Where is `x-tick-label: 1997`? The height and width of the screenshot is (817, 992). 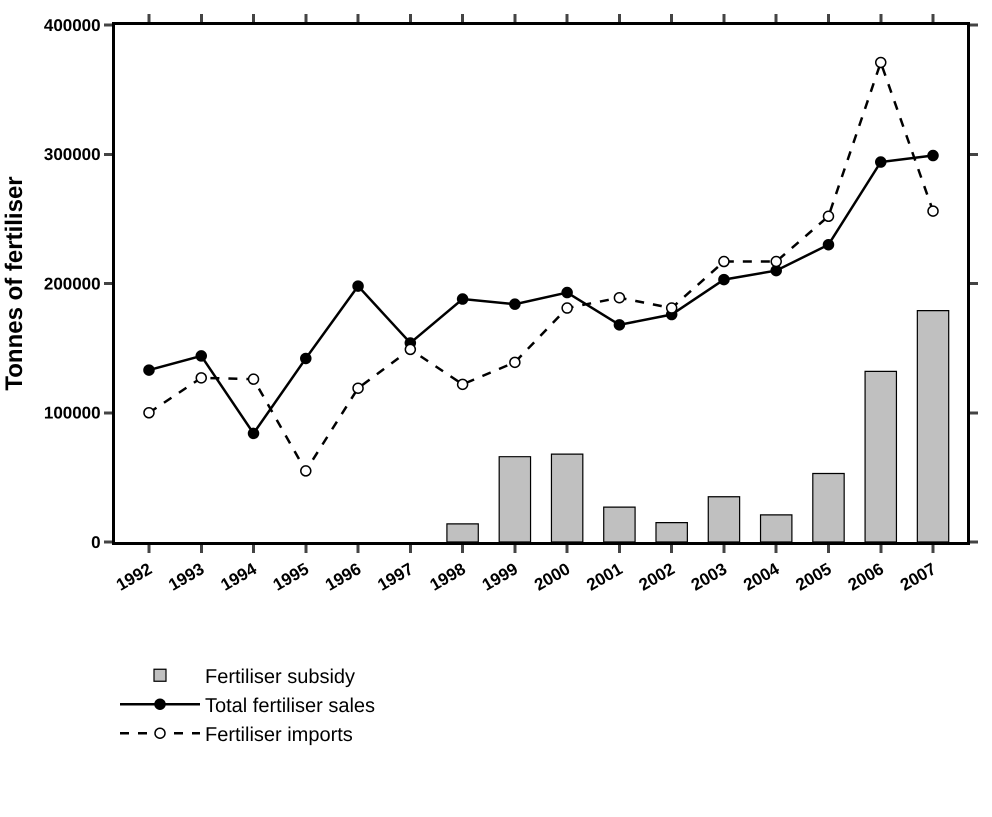
x-tick-label: 1997 is located at coordinates (395, 577).